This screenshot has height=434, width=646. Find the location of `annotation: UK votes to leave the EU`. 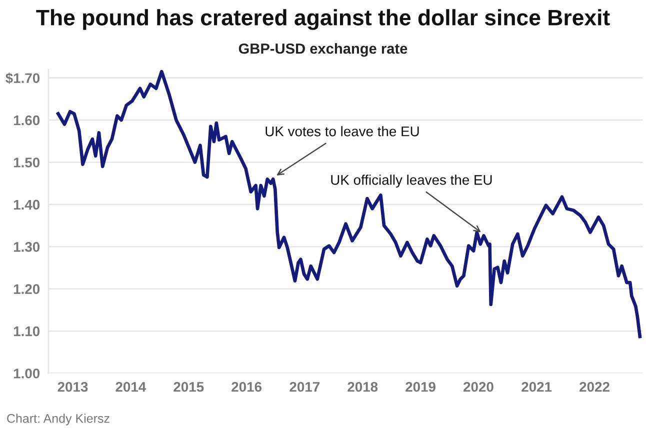

annotation: UK votes to leave the EU is located at coordinates (342, 131).